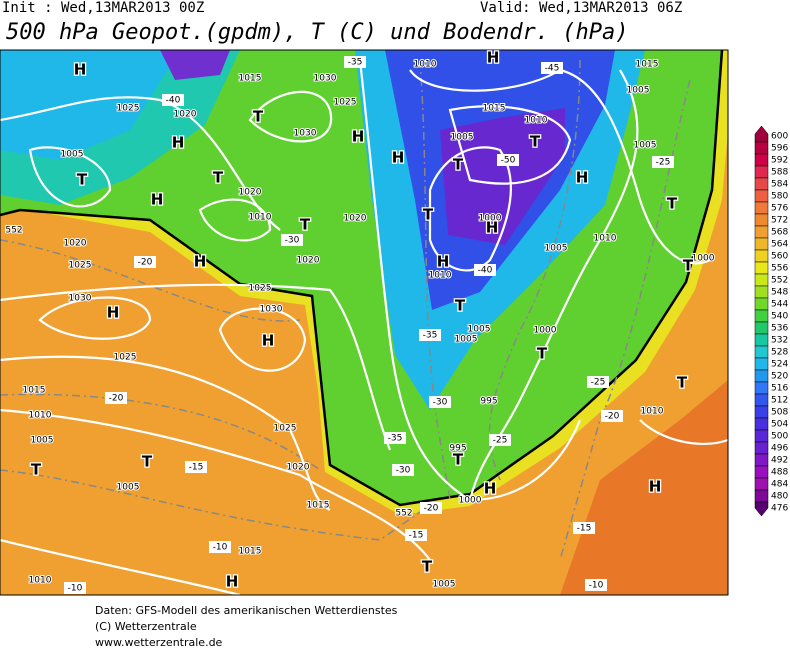  What do you see at coordinates (779, 377) in the screenshot?
I see `colorbar-tick-label: 520` at bounding box center [779, 377].